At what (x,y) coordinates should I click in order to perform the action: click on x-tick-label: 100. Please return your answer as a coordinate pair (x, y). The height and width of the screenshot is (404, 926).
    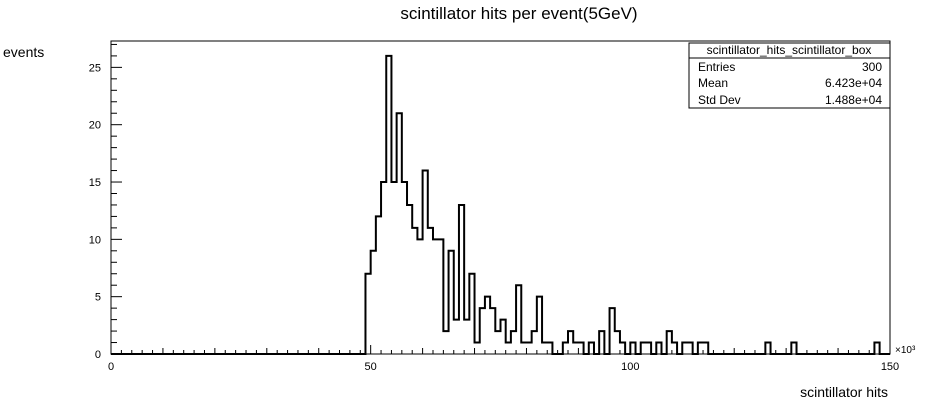
    Looking at the image, I should click on (630, 367).